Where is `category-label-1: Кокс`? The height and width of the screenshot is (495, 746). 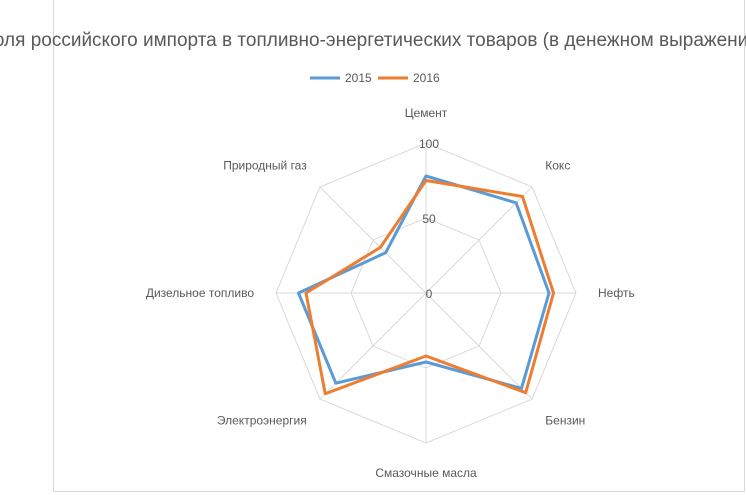 category-label-1: Кокс is located at coordinates (557, 166).